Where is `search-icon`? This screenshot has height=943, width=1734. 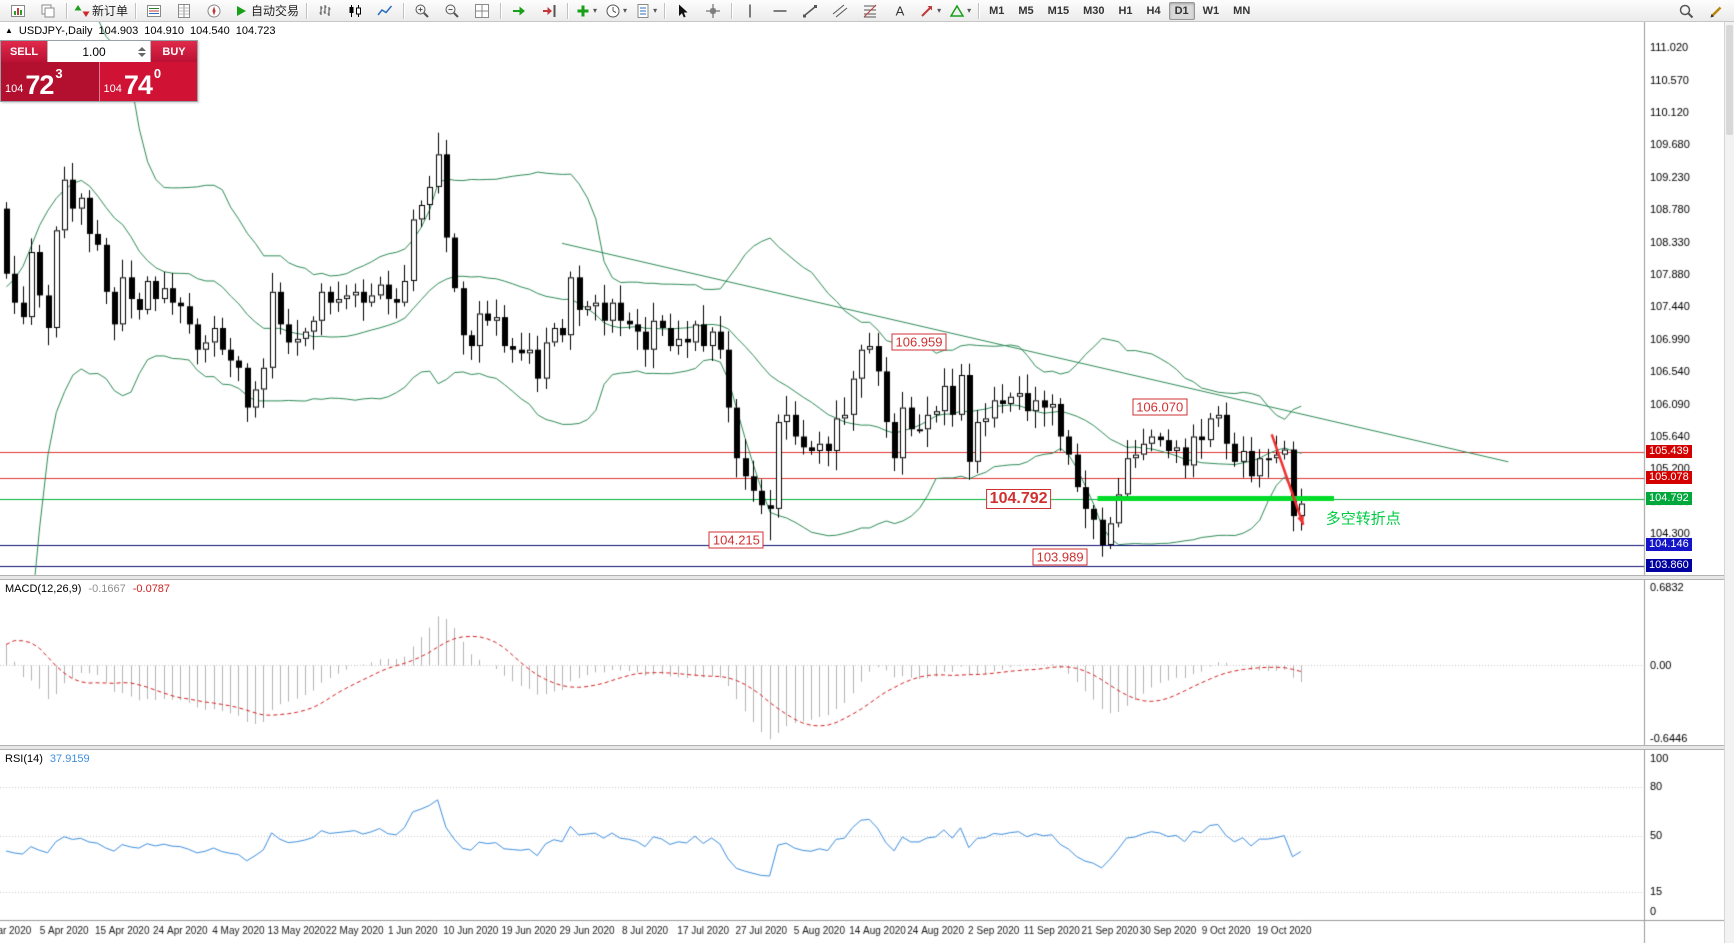 search-icon is located at coordinates (1686, 11).